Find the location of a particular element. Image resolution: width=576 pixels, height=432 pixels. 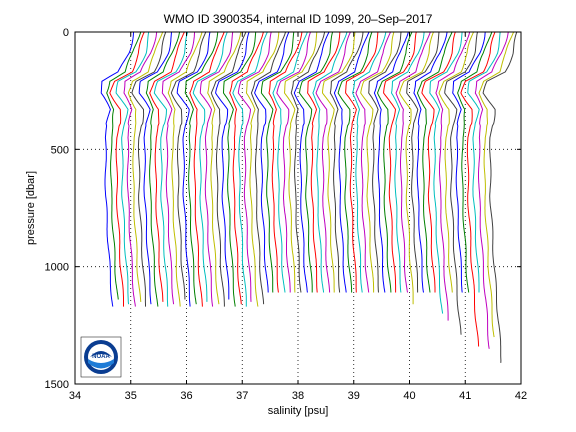

x-tick-label: 38 is located at coordinates (298, 396).